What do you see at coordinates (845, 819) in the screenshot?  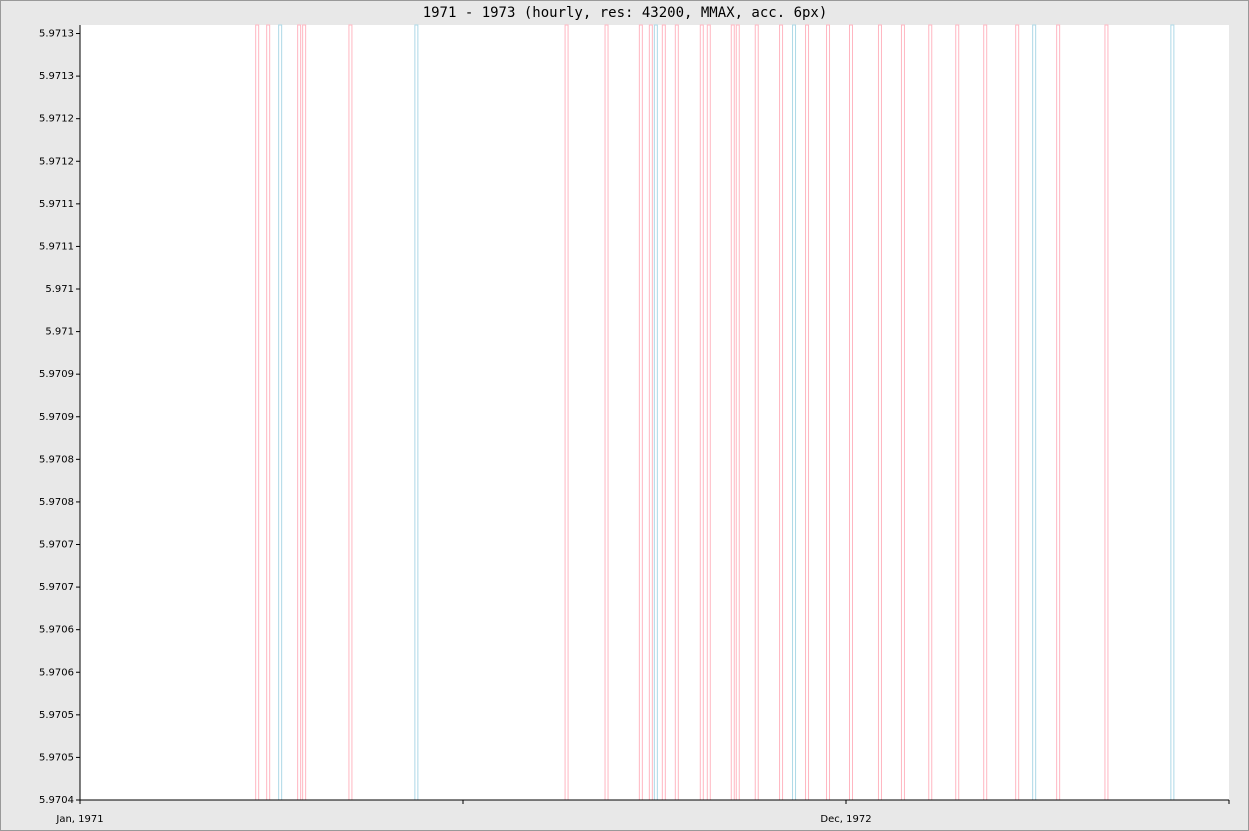 I see `x-tick-label: Dec, 1972` at bounding box center [845, 819].